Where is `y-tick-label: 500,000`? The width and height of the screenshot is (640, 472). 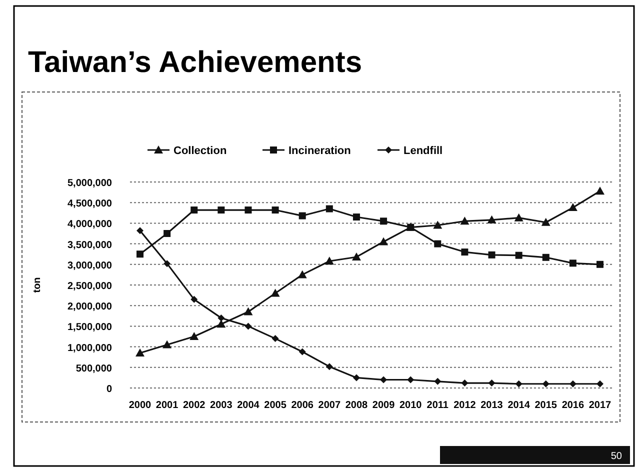
y-tick-label: 500,000 is located at coordinates (94, 368).